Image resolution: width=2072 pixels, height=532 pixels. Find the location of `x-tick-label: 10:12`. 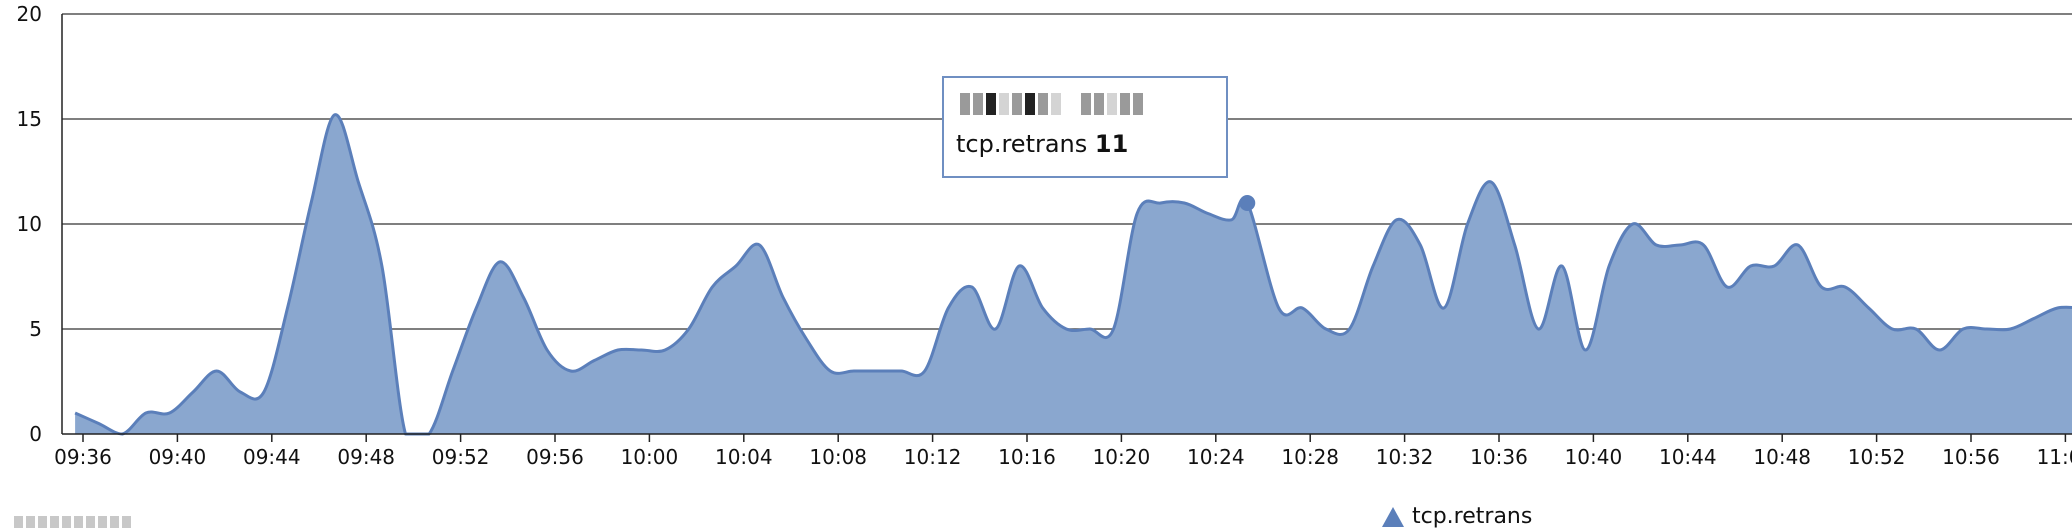

x-tick-label: 10:12 is located at coordinates (933, 457).